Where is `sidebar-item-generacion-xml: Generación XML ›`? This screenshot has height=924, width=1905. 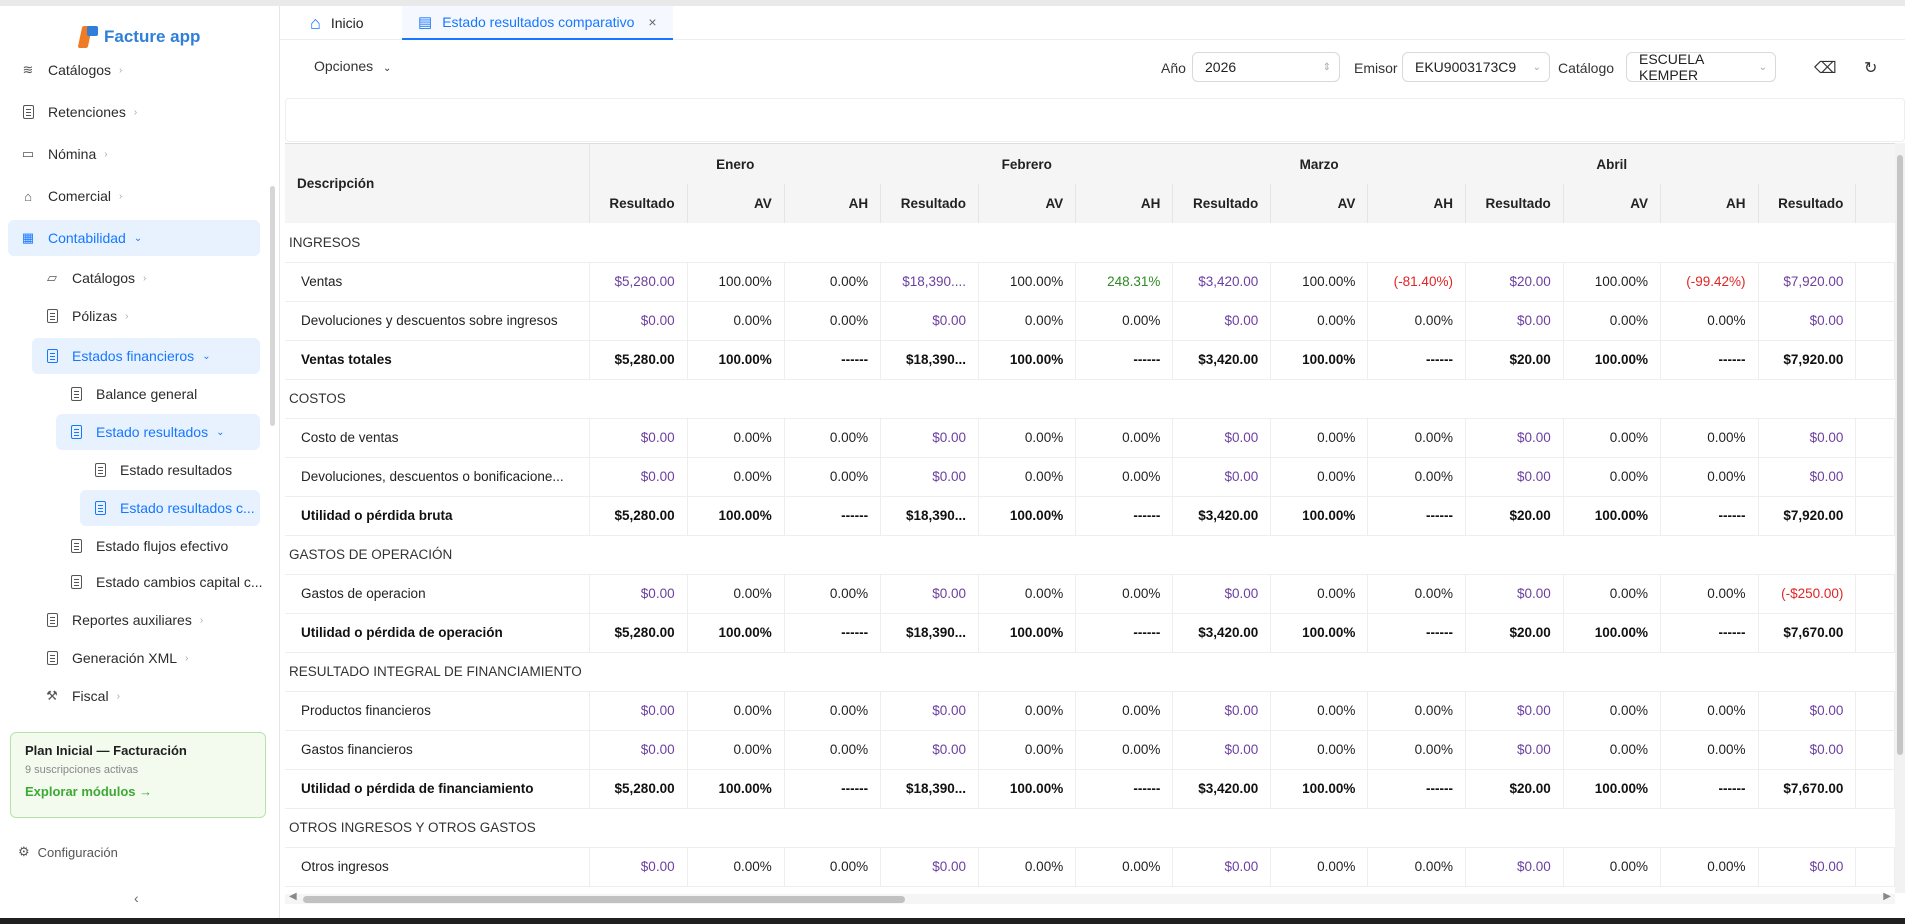 sidebar-item-generacion-xml: Generación XML › is located at coordinates (116, 658).